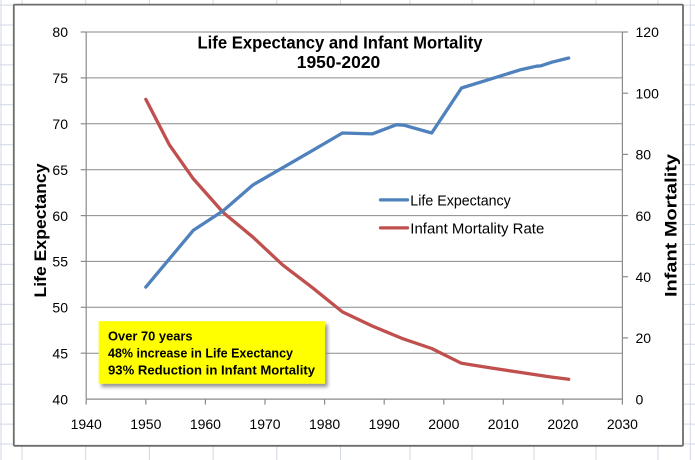 Image resolution: width=695 pixels, height=460 pixels. I want to click on svg-text: 55, so click(60, 262).